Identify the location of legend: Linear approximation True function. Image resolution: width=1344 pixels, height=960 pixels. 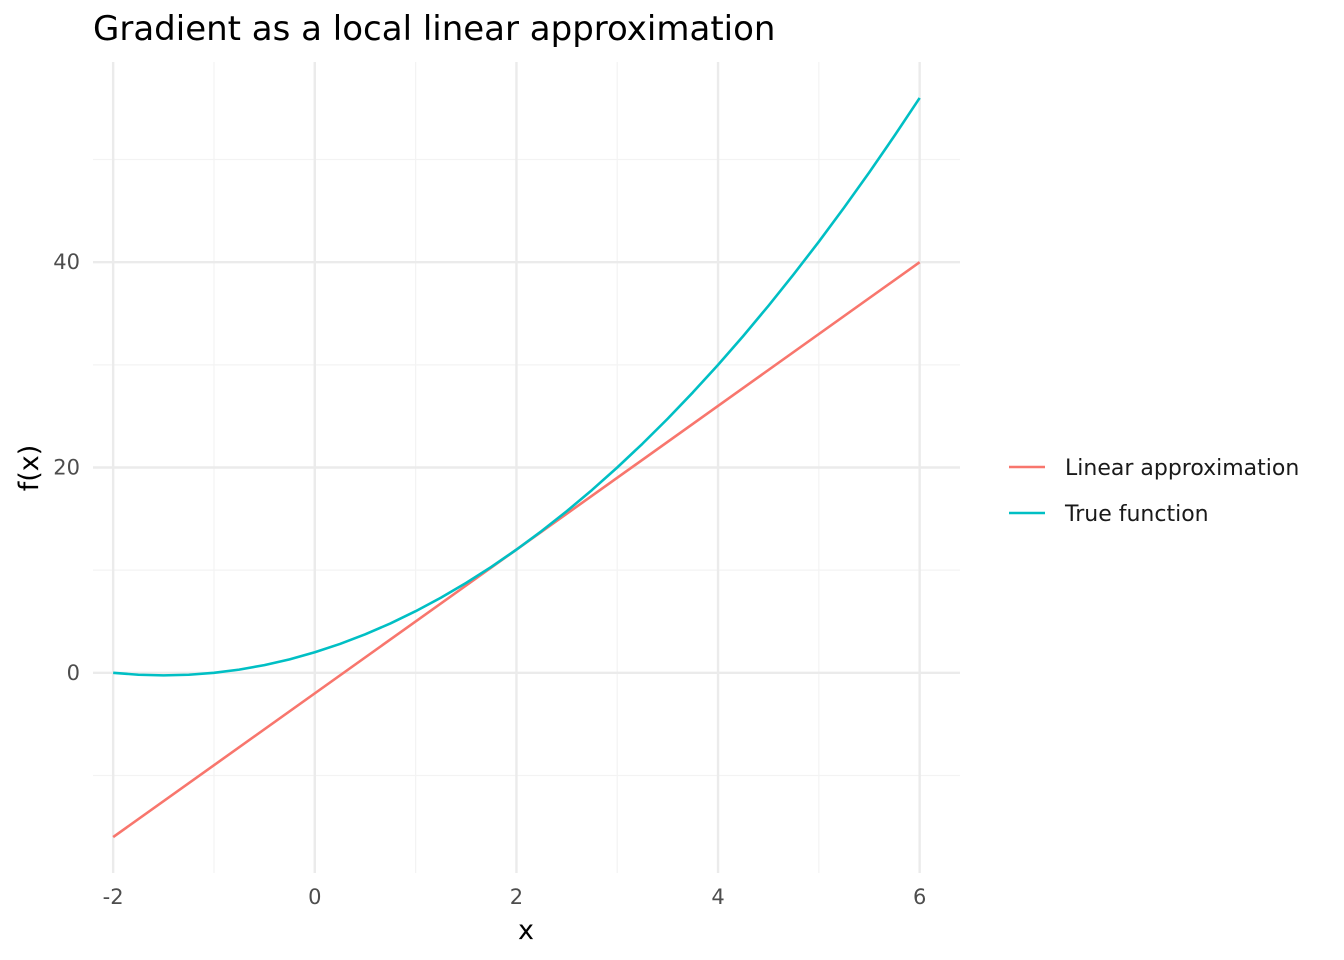
(1154, 491).